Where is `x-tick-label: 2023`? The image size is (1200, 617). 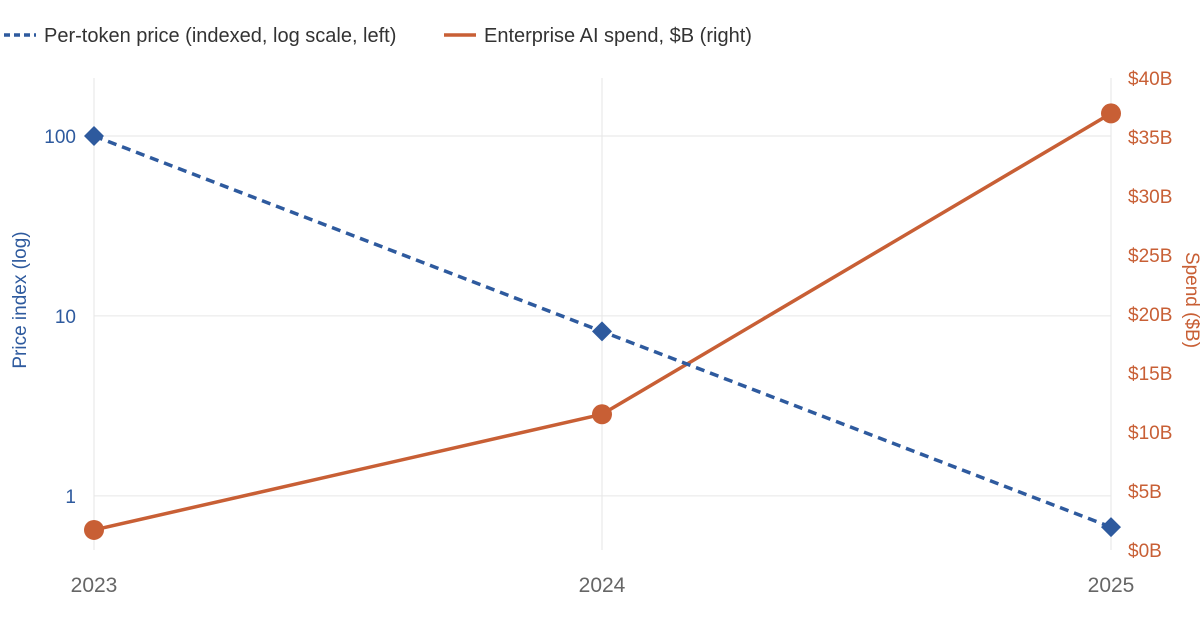 x-tick-label: 2023 is located at coordinates (94, 585).